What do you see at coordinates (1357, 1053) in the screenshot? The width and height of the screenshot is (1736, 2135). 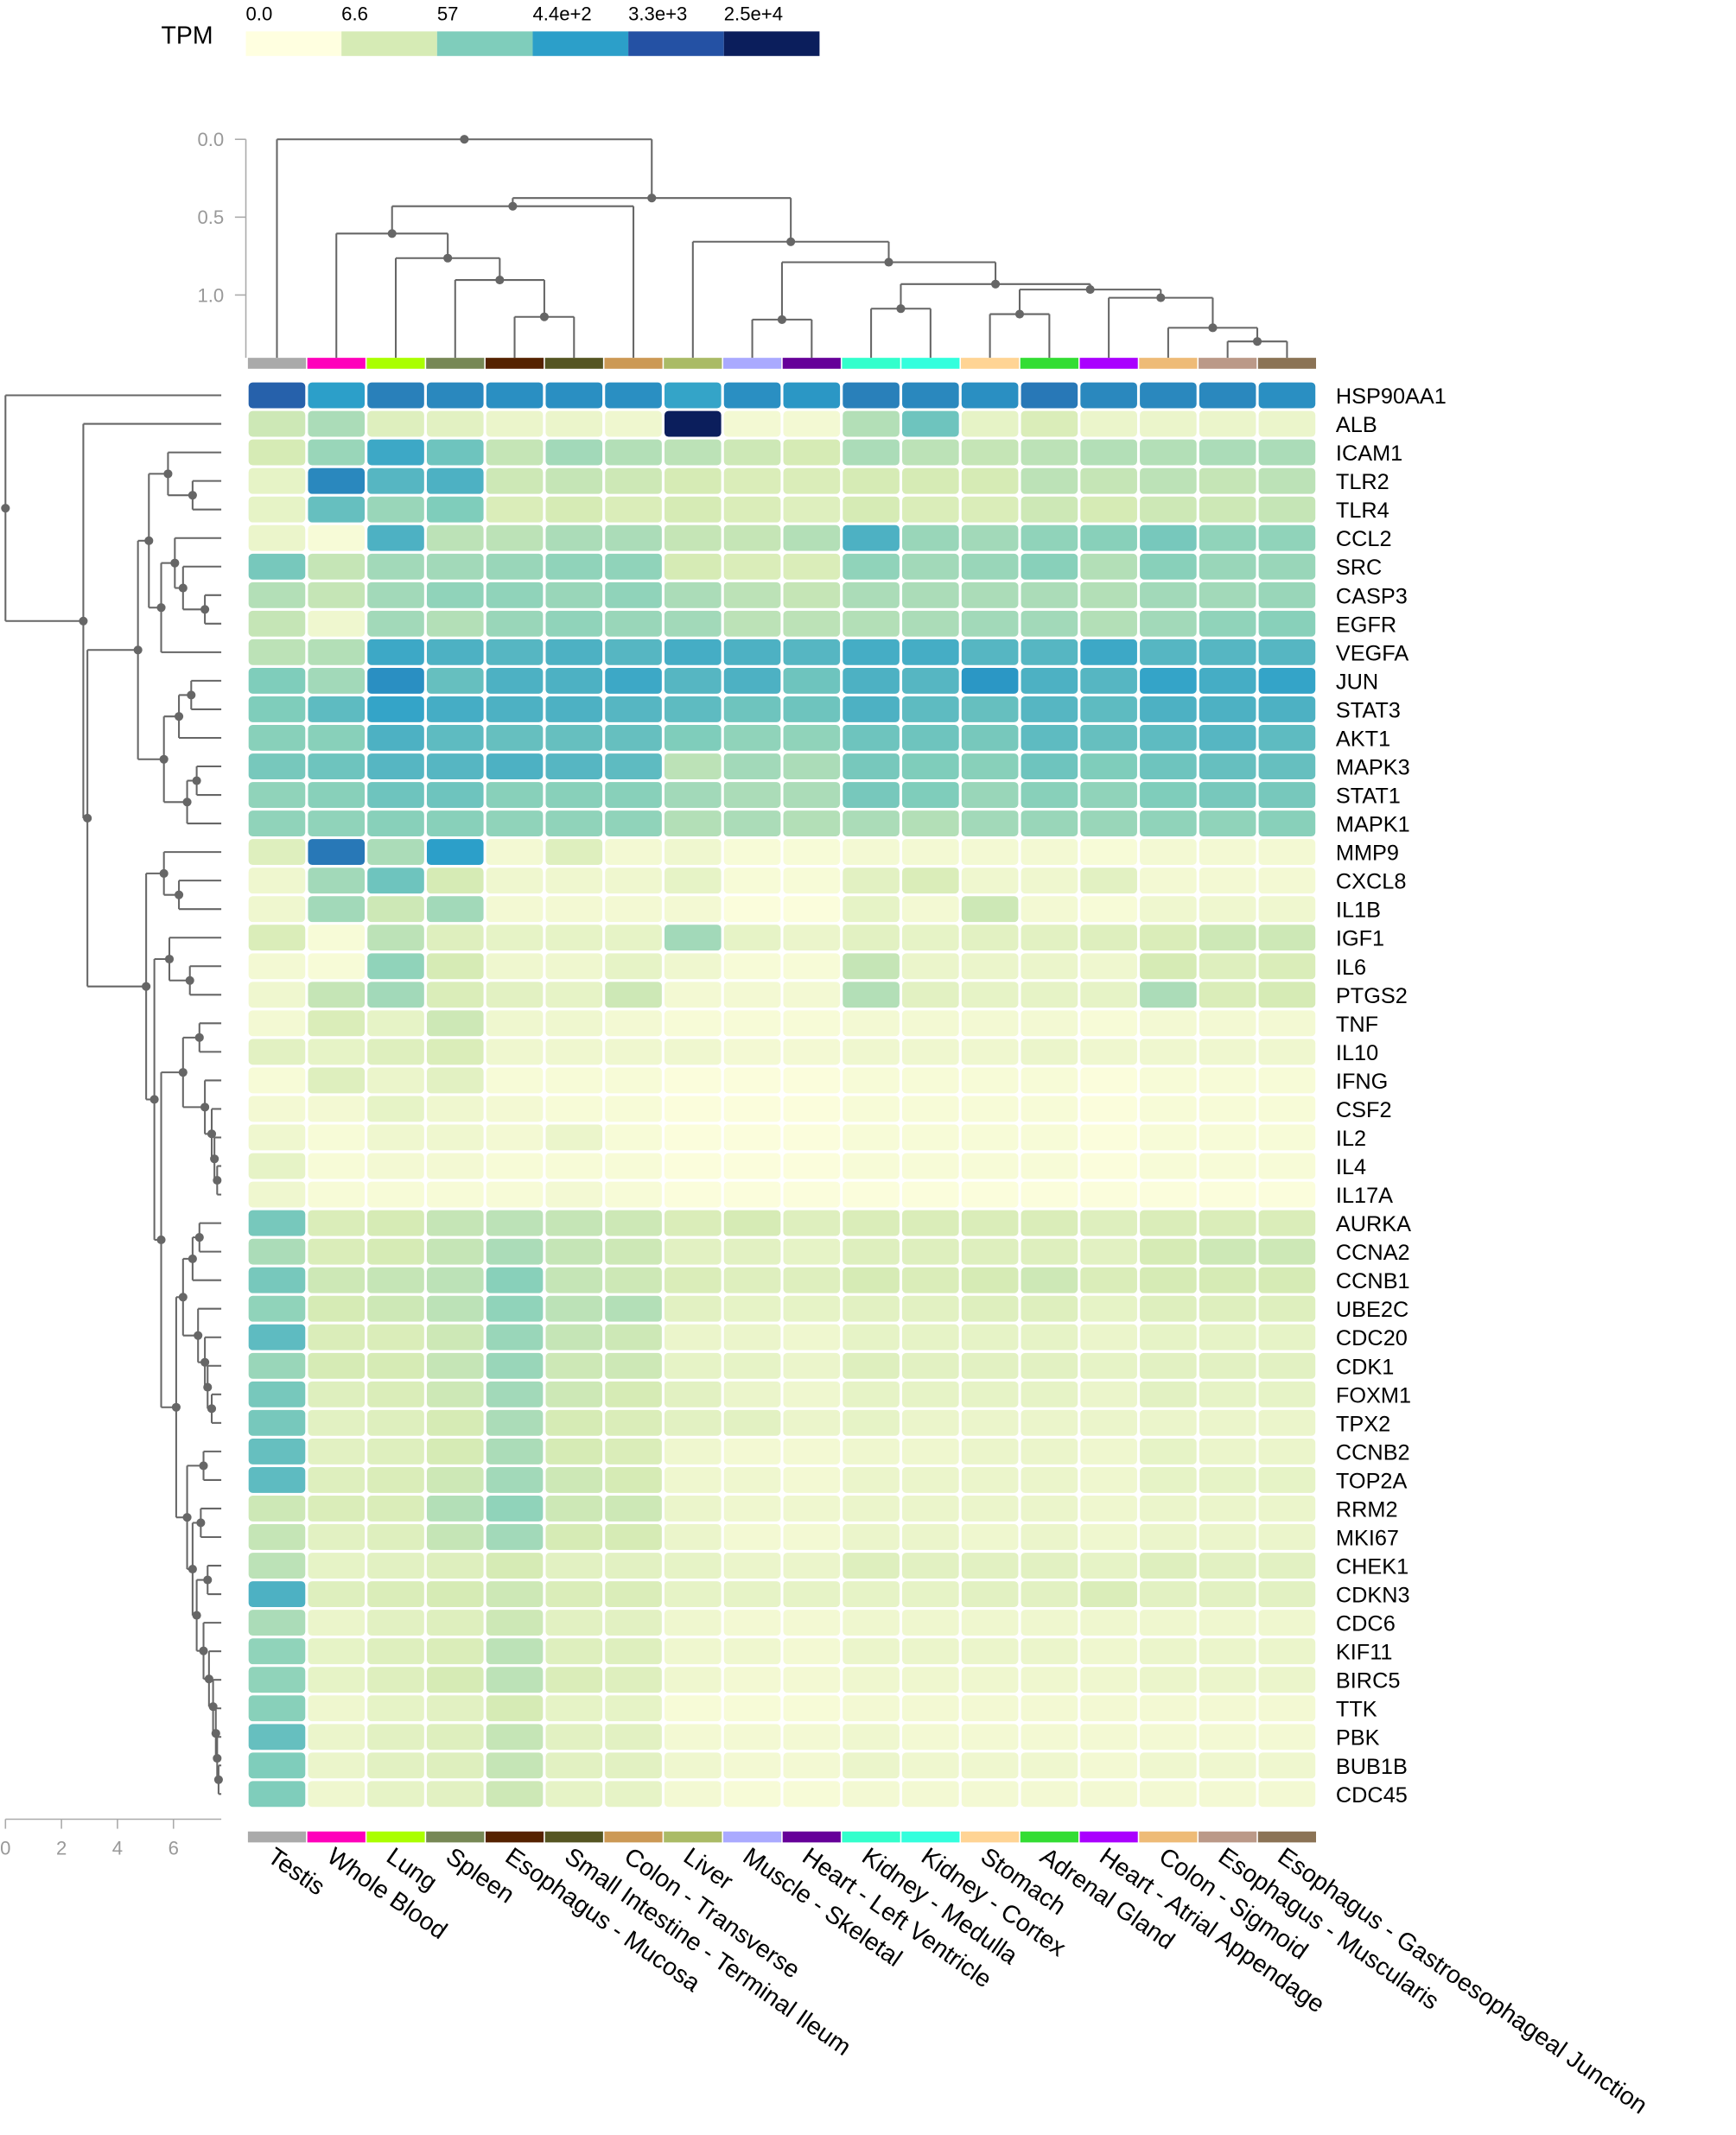 I see `gene-label: IL10` at bounding box center [1357, 1053].